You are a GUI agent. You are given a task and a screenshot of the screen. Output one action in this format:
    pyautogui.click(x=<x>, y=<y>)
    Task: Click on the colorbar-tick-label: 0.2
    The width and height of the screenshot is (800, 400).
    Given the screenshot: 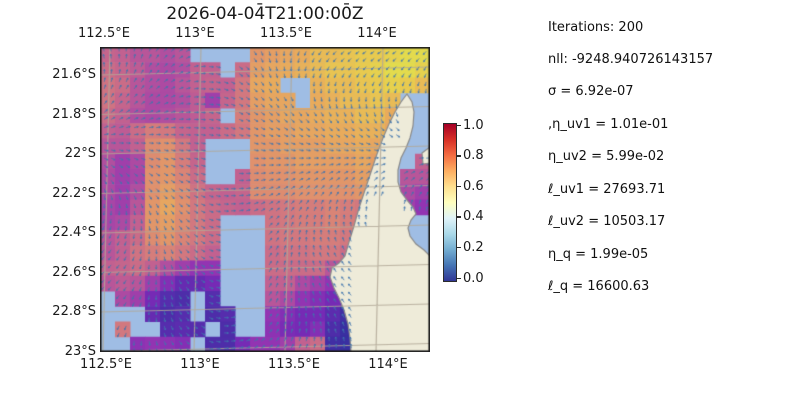 What is the action you would take?
    pyautogui.click(x=473, y=247)
    